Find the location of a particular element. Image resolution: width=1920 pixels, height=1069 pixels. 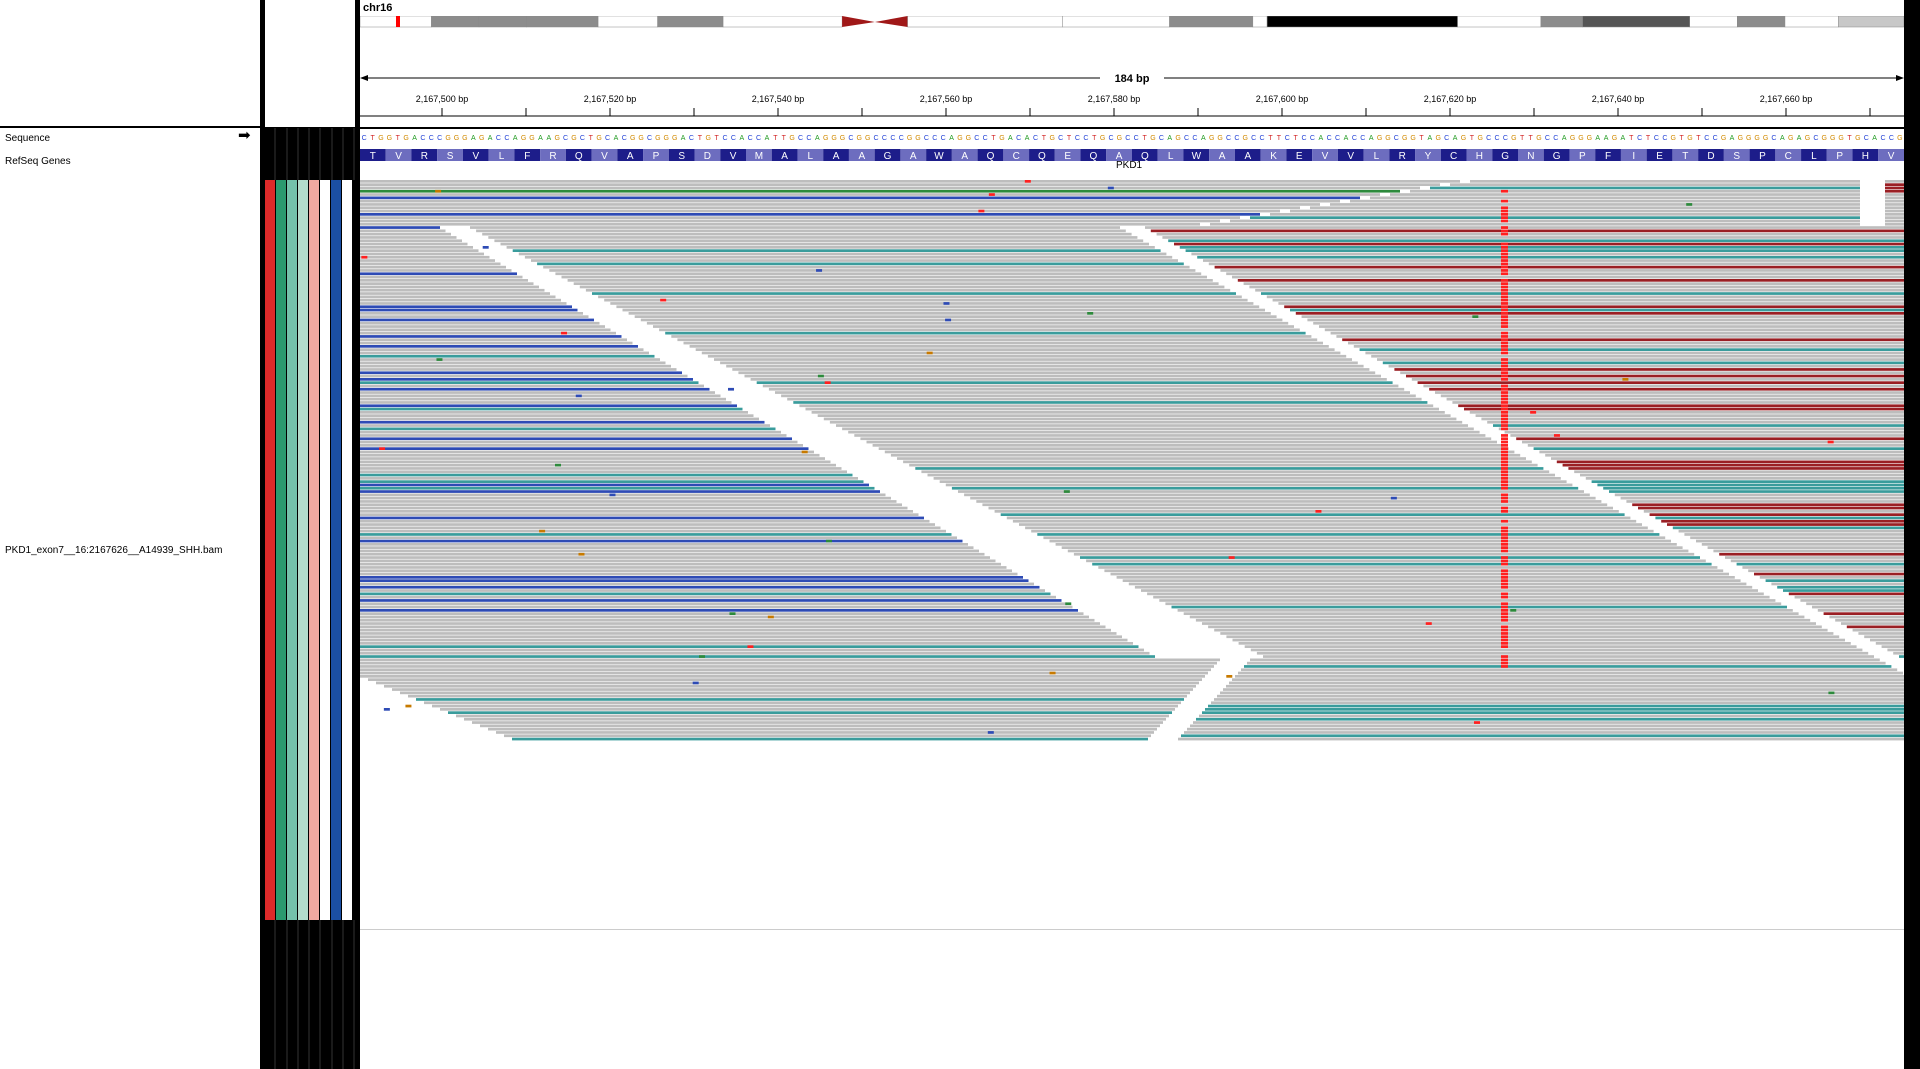

ideogram-band-q12.2 is located at coordinates (1211, 22).